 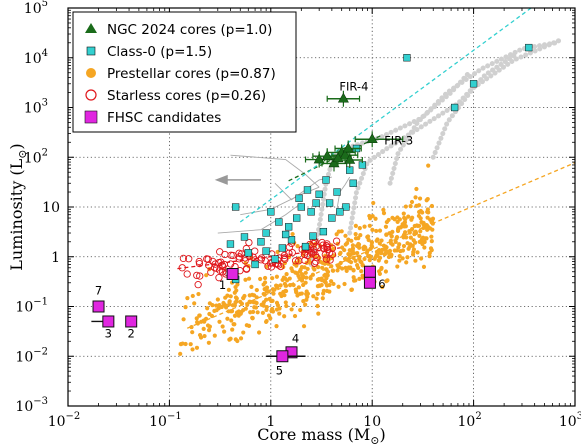 What do you see at coordinates (279, 370) in the screenshot?
I see `fhsc-label: 5` at bounding box center [279, 370].